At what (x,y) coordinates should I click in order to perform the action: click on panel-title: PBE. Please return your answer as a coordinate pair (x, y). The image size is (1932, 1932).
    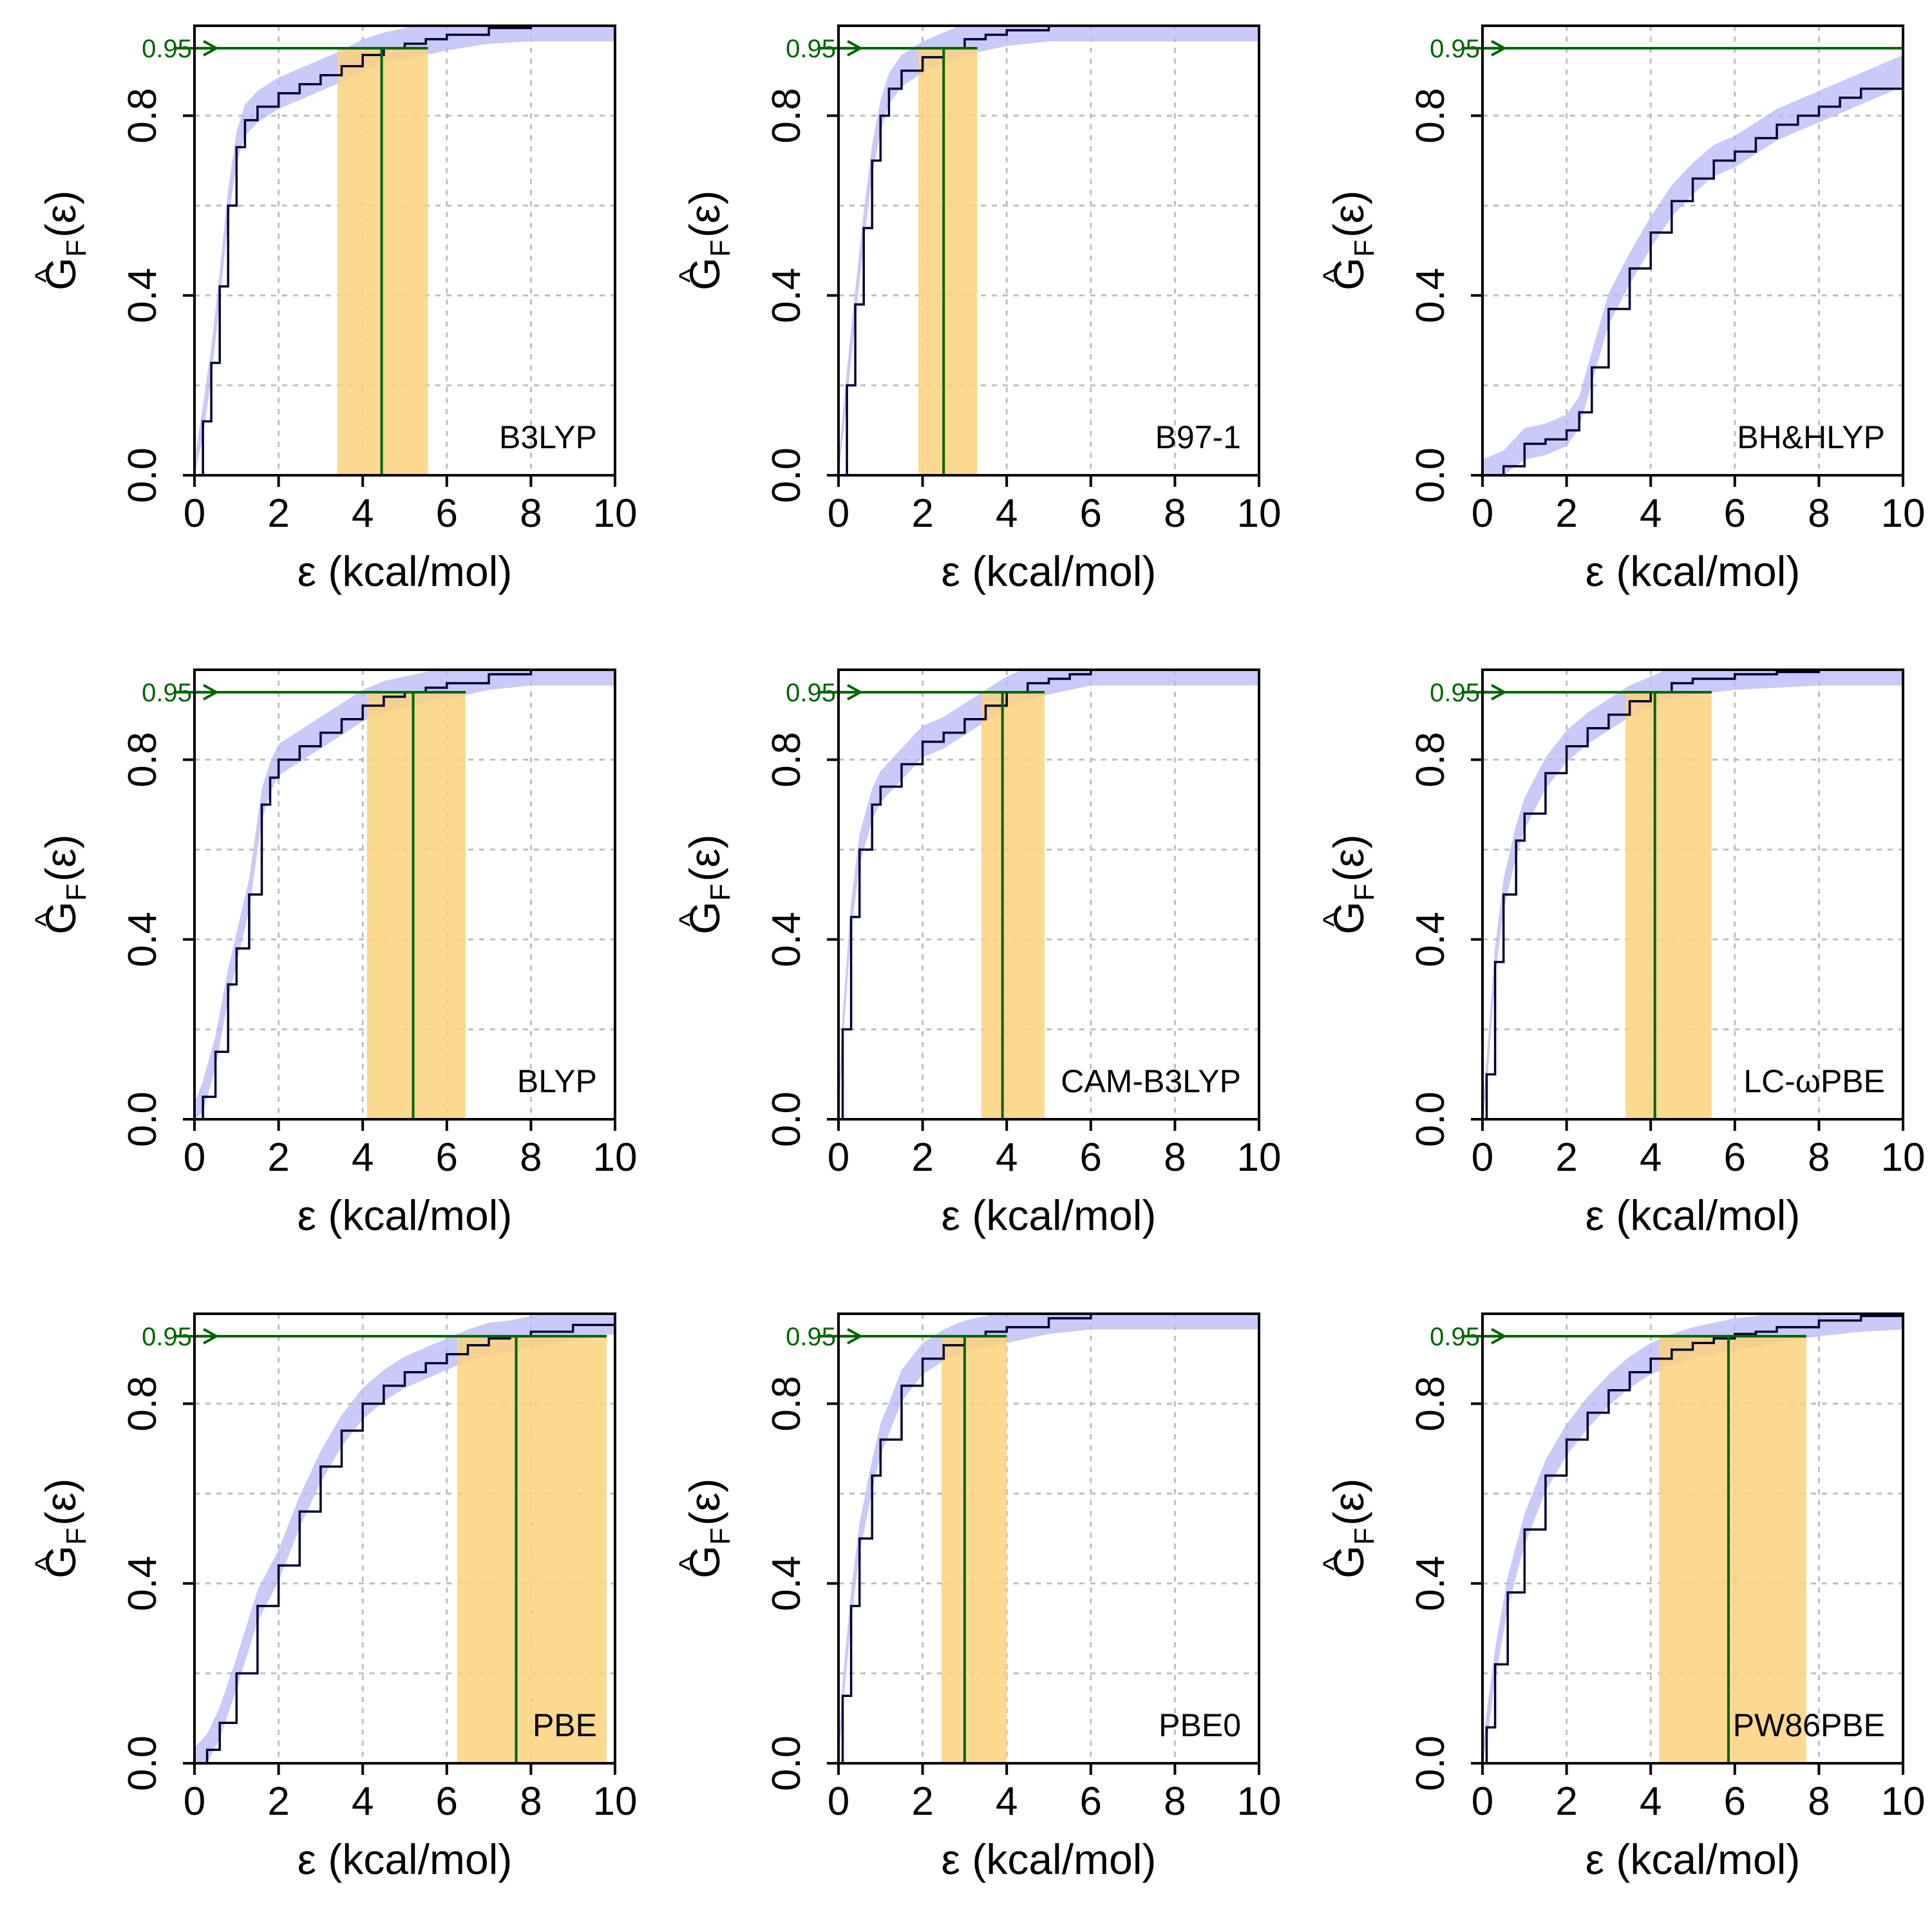
    Looking at the image, I should click on (565, 1725).